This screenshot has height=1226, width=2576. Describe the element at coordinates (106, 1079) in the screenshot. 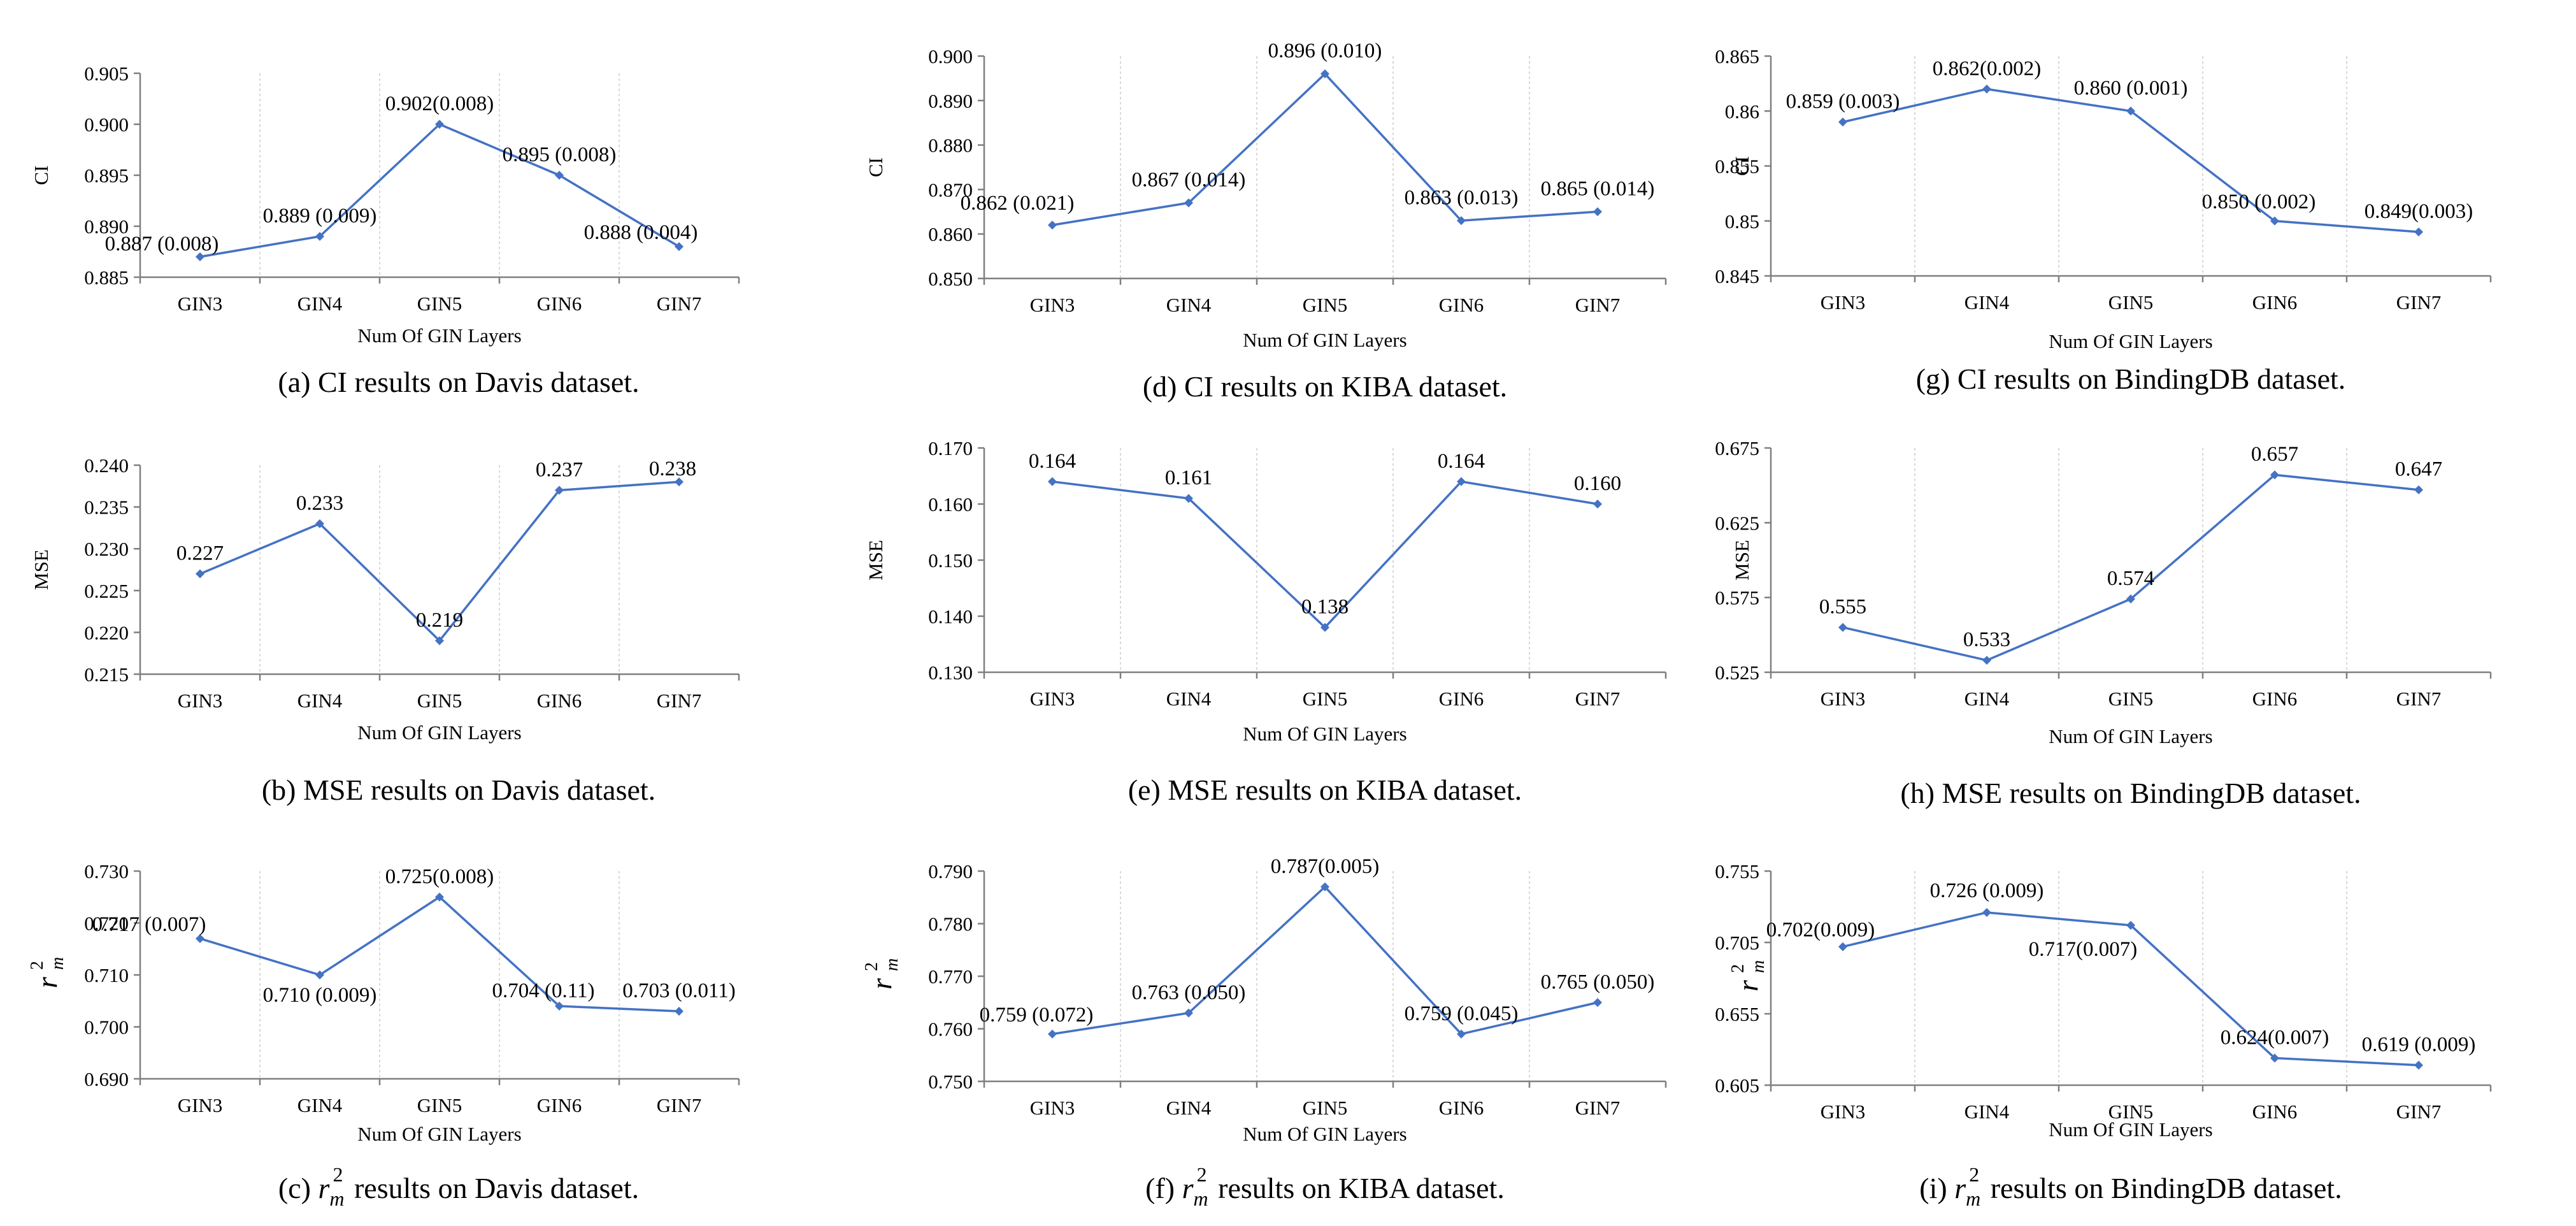

I see `y-tick-label: 0.690` at that location.